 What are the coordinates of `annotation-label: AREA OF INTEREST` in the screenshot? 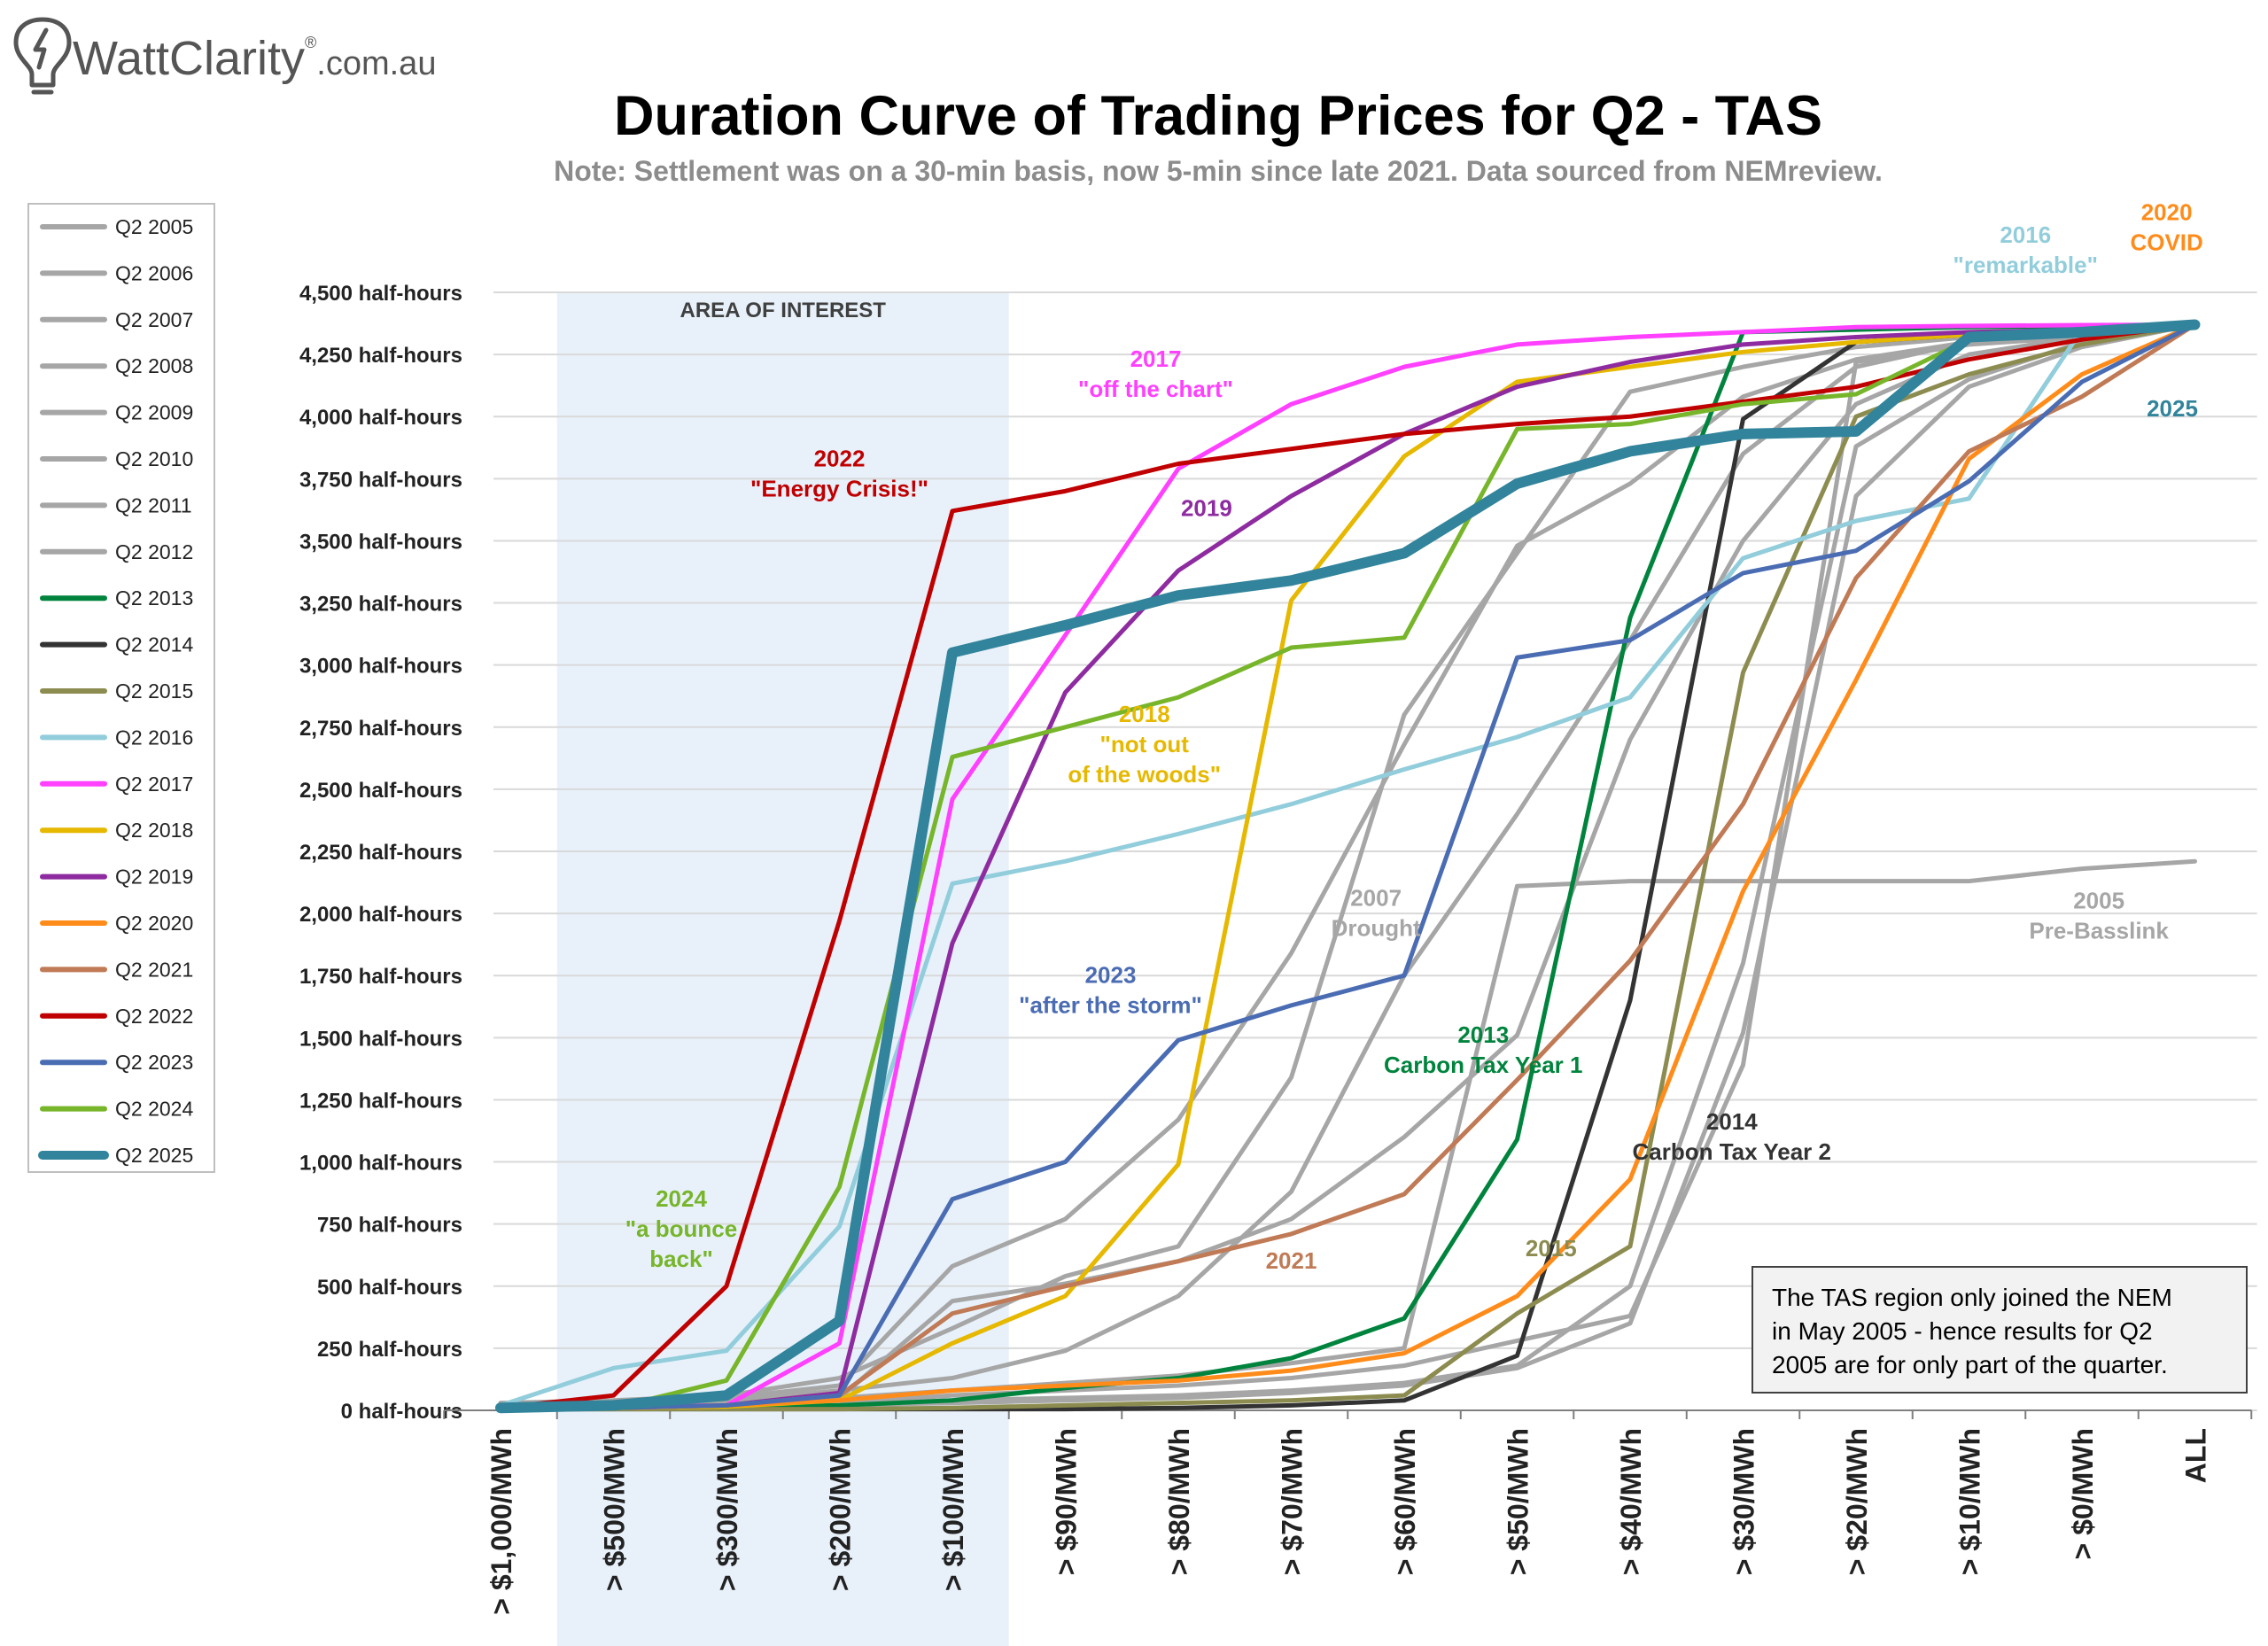 It's located at (783, 310).